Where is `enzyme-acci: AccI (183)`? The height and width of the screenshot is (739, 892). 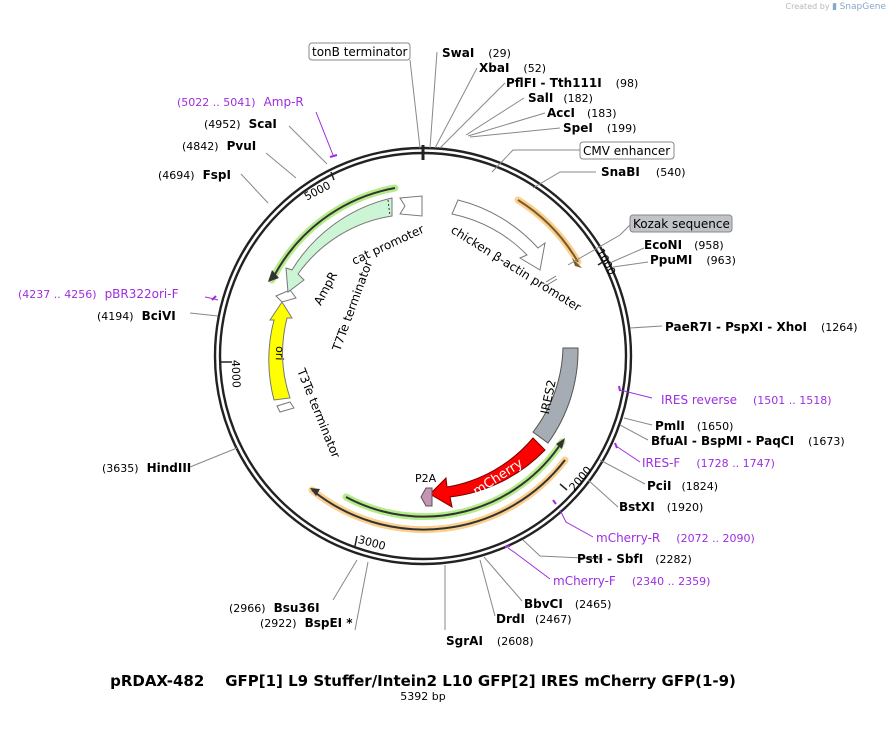 enzyme-acci: AccI (183) is located at coordinates (582, 113).